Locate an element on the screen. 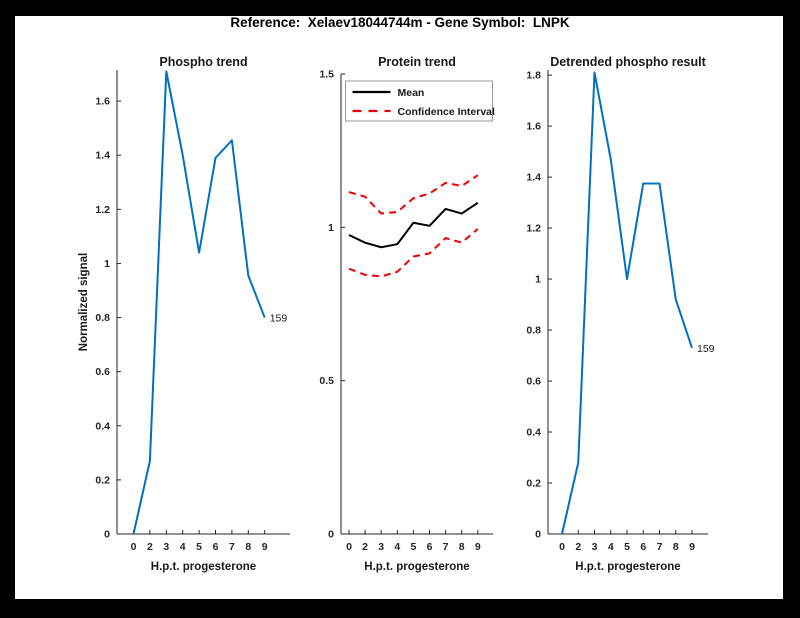  series-line-confidence-interval-lower is located at coordinates (413, 253).